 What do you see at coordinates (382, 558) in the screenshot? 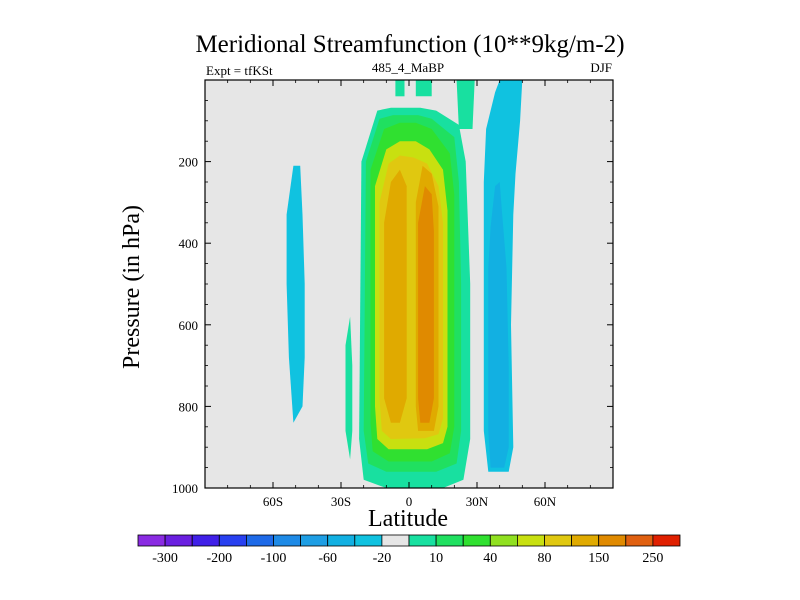
I see `colorbar-label: -20` at bounding box center [382, 558].